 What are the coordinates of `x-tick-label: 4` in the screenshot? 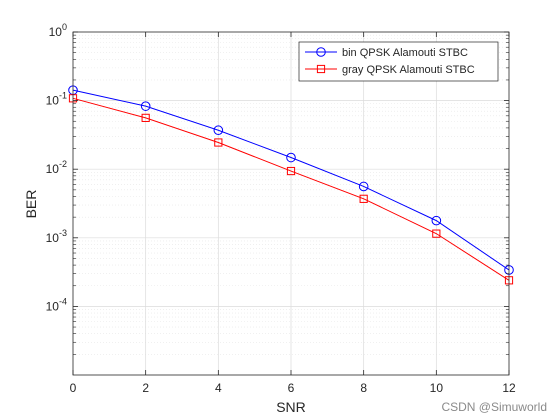 It's located at (218, 388).